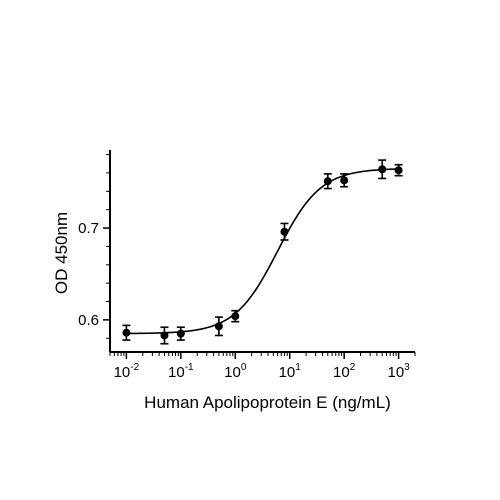  Describe the element at coordinates (344, 371) in the screenshot. I see `x-tick-label: 10²` at that location.